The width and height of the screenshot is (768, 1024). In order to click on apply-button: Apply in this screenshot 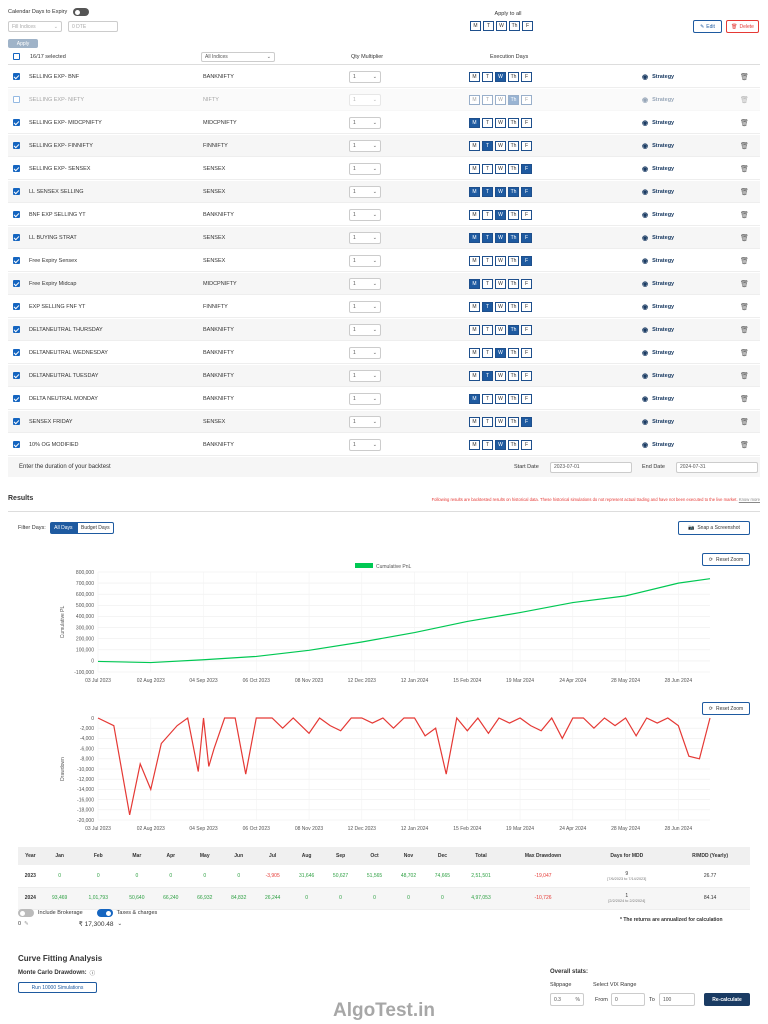, I will do `click(23, 43)`.